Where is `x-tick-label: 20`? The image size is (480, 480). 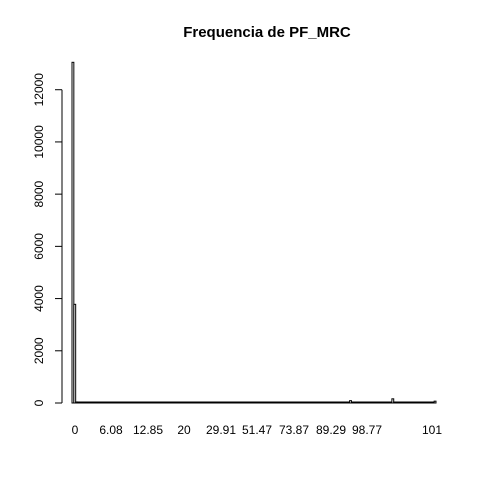
x-tick-label: 20 is located at coordinates (184, 430).